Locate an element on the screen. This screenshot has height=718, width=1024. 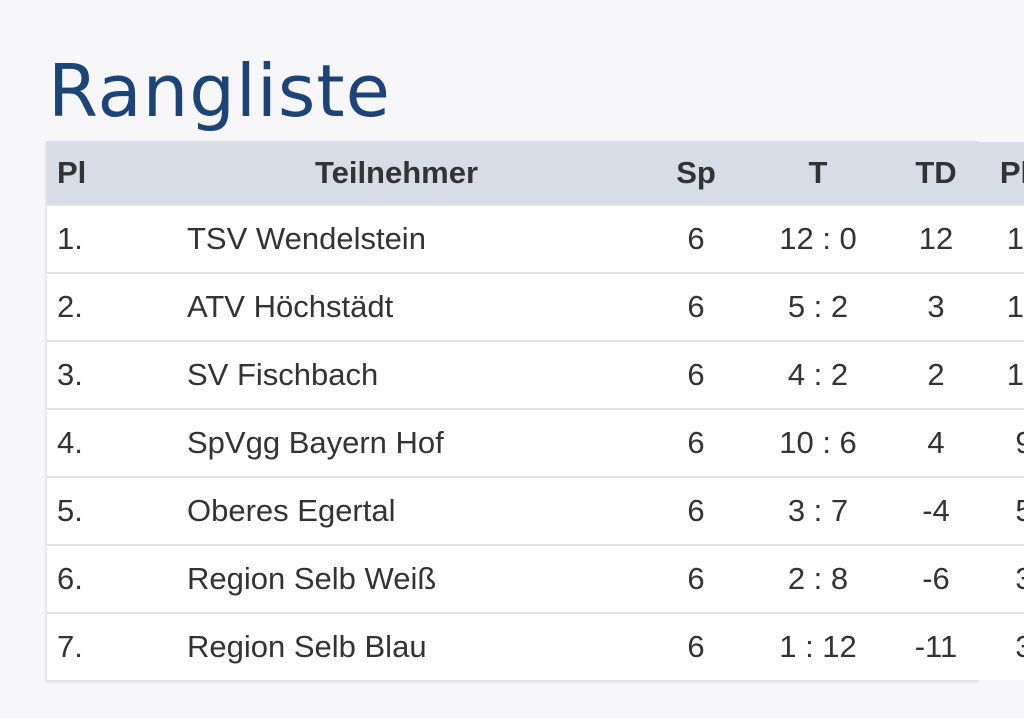
cell-td: -6 is located at coordinates (936, 578).